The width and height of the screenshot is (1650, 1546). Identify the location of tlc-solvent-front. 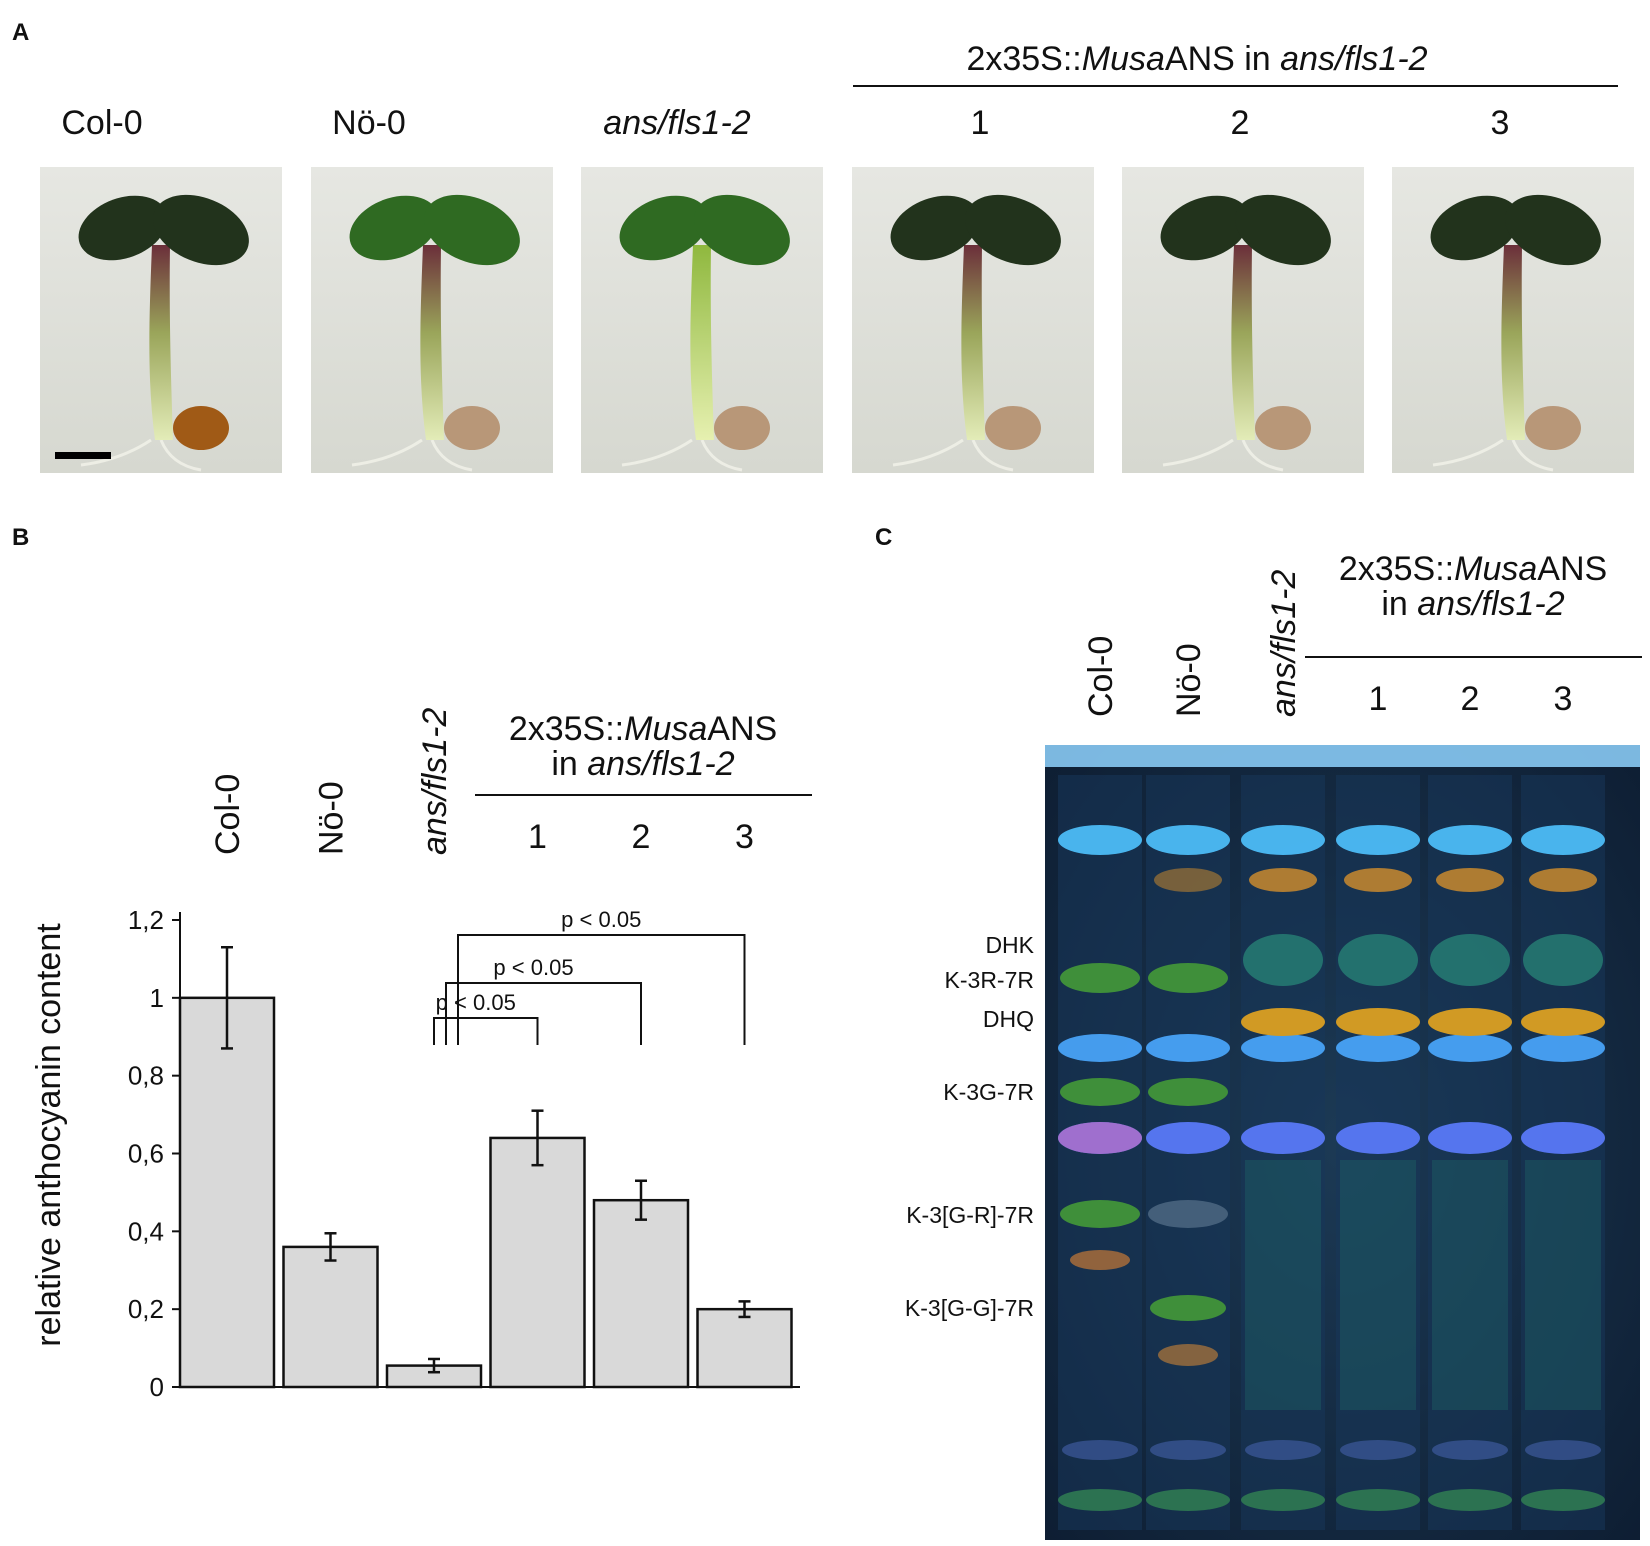
(1342, 756).